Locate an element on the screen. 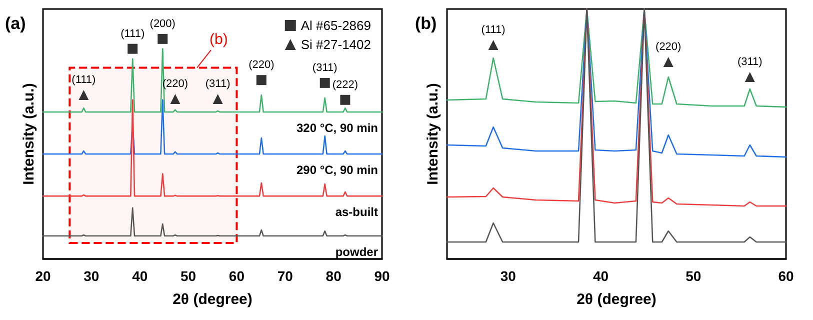  series-label: as-built is located at coordinates (356, 212).